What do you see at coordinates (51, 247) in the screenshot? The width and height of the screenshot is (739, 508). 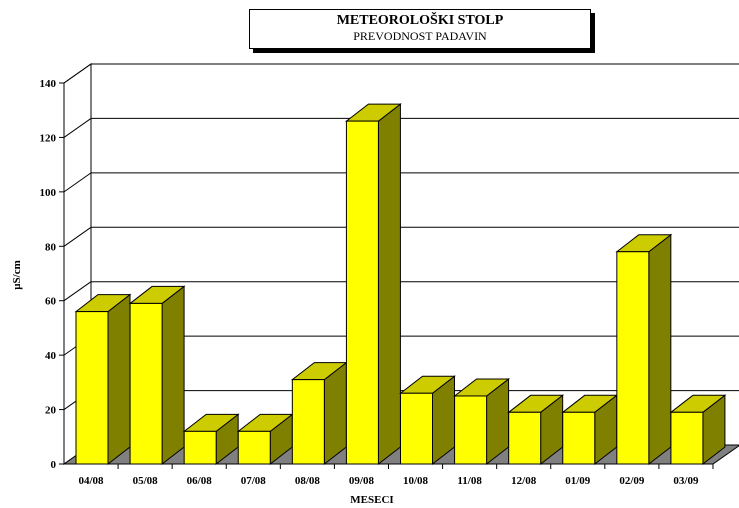 I see `y-tick-label: 80` at bounding box center [51, 247].